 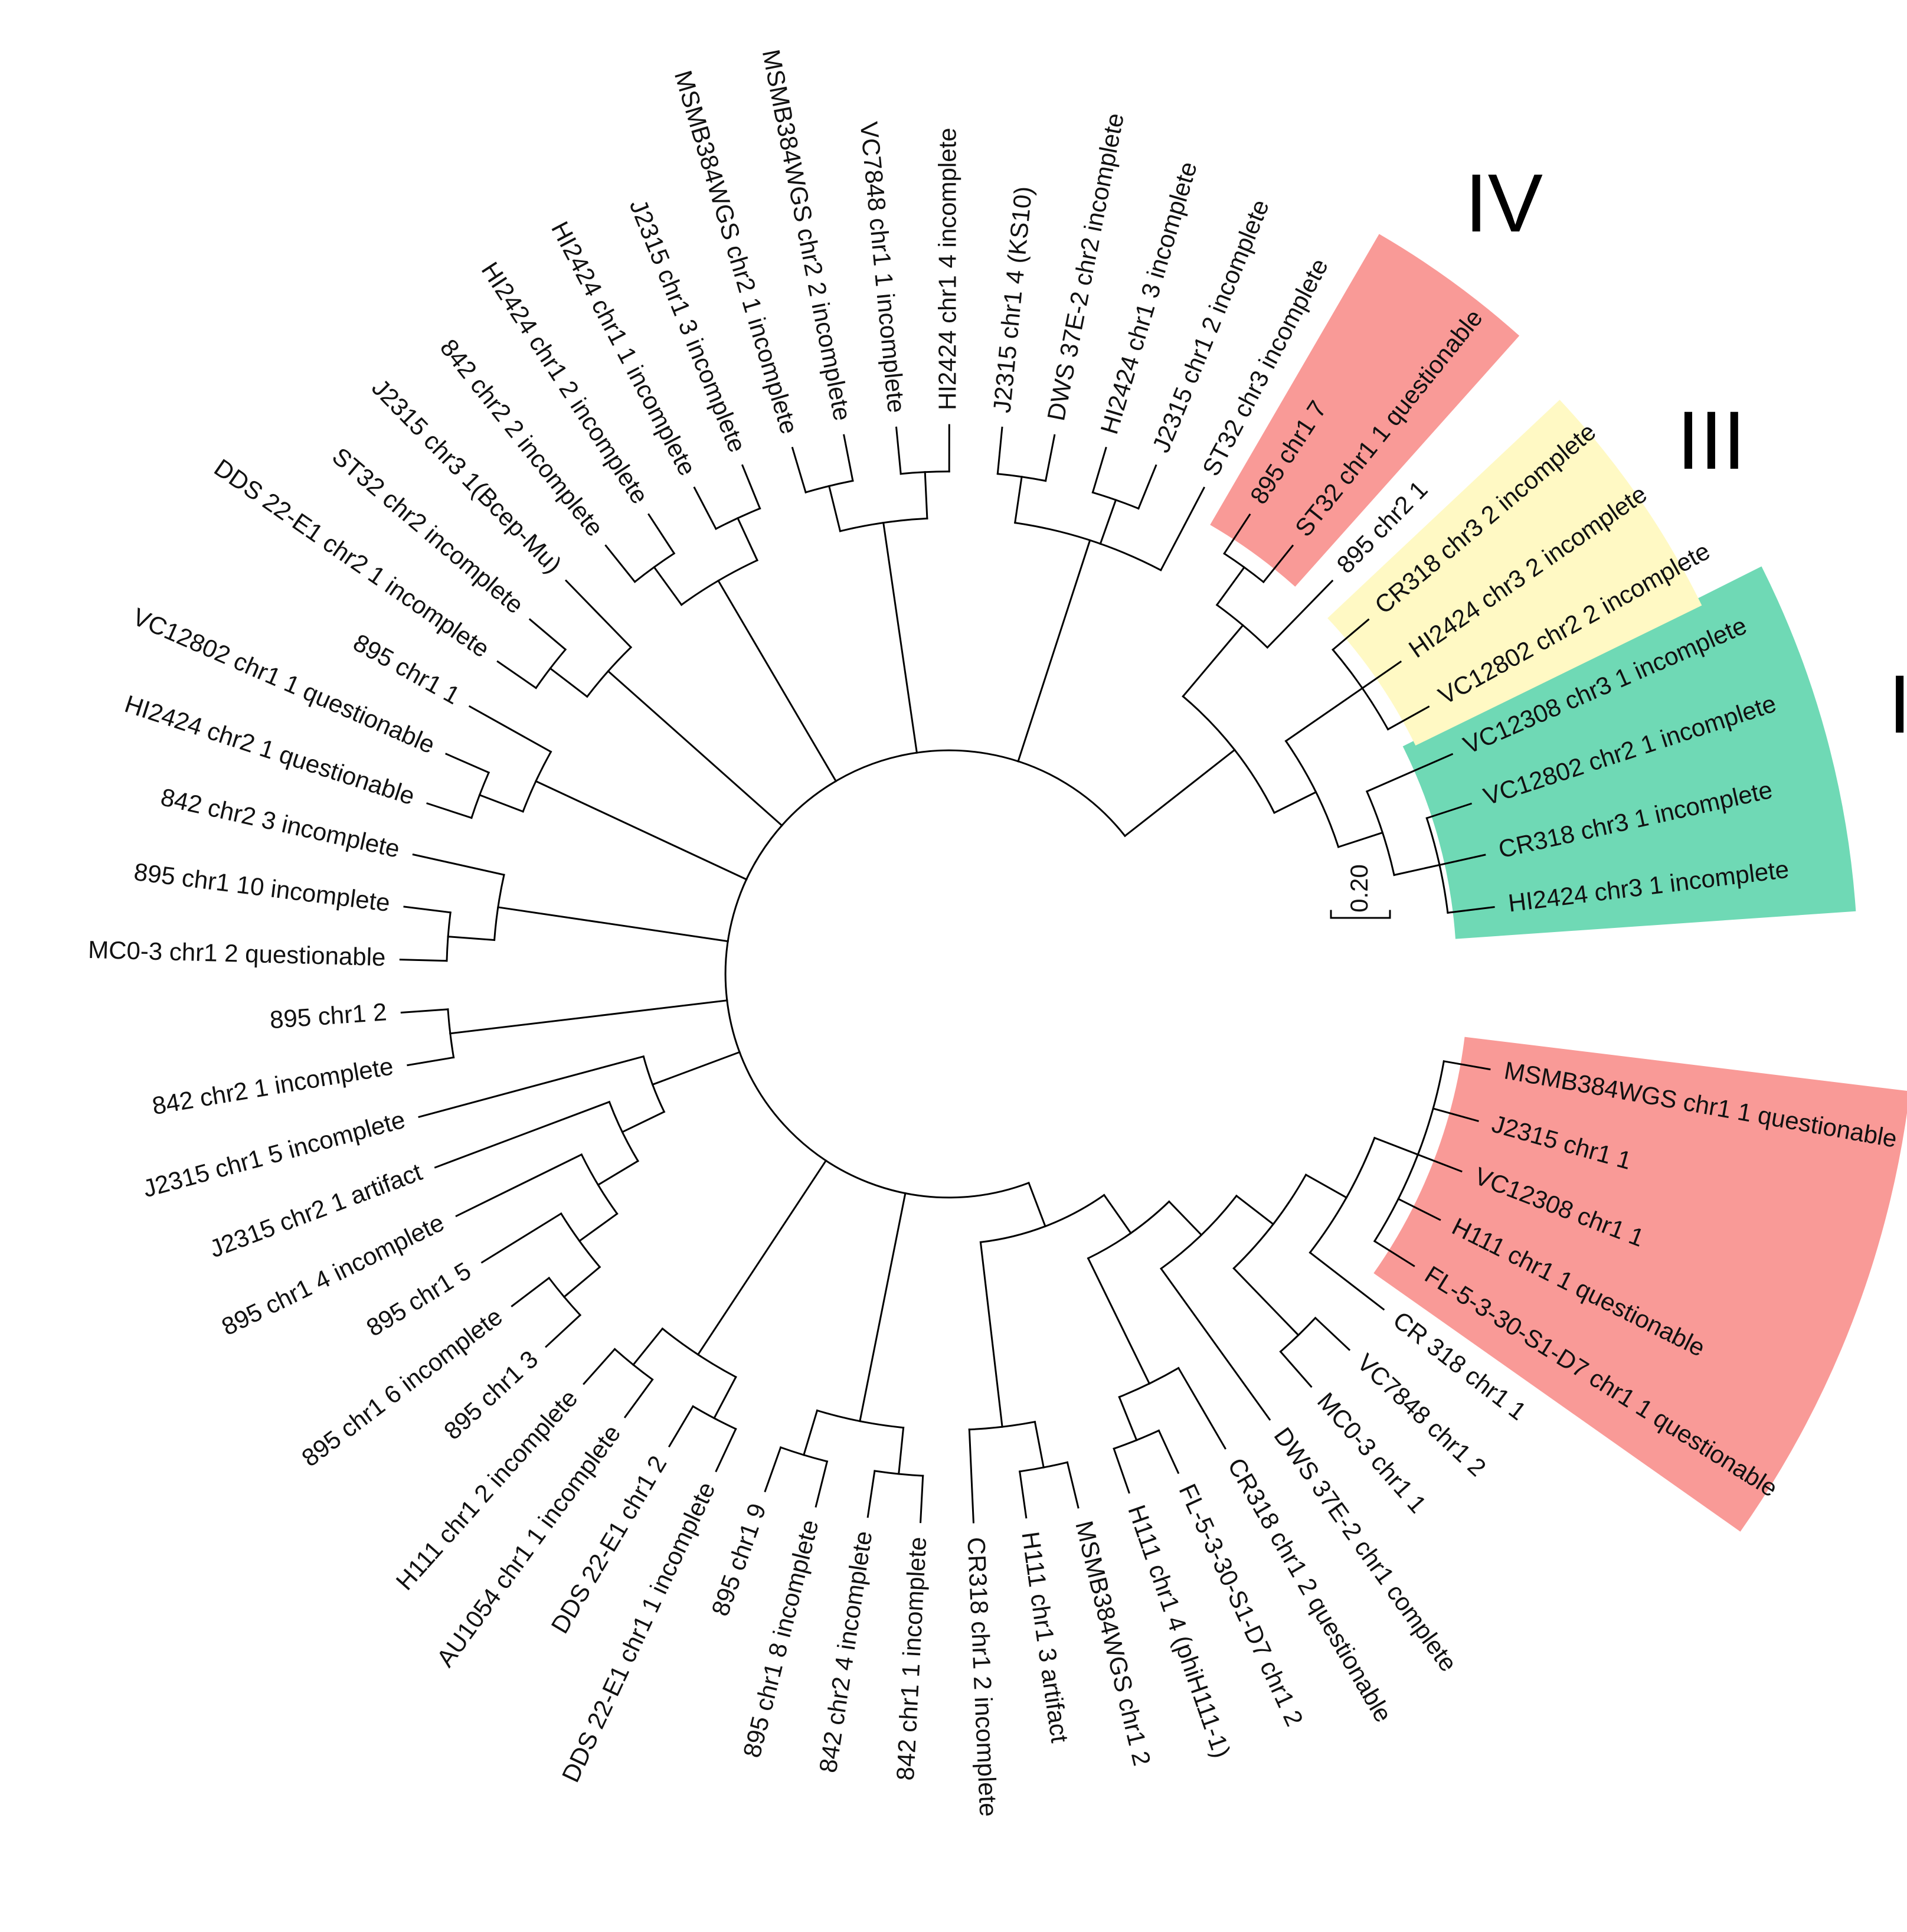 What do you see at coordinates (1629, 752) in the screenshot?
I see `clade-band-ii` at bounding box center [1629, 752].